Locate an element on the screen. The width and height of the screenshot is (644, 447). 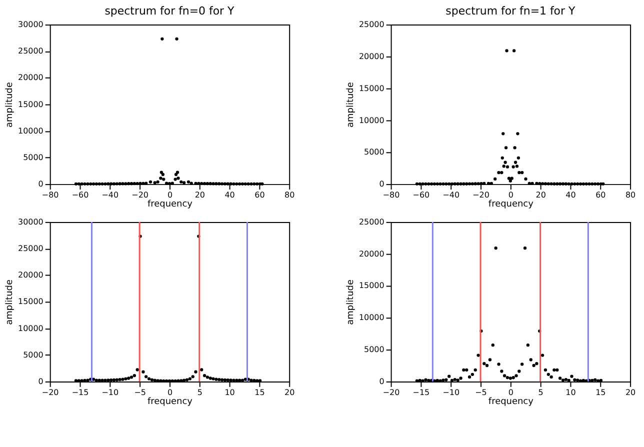
chart-title: spectrum for fn=1 for Y is located at coordinates (511, 11).